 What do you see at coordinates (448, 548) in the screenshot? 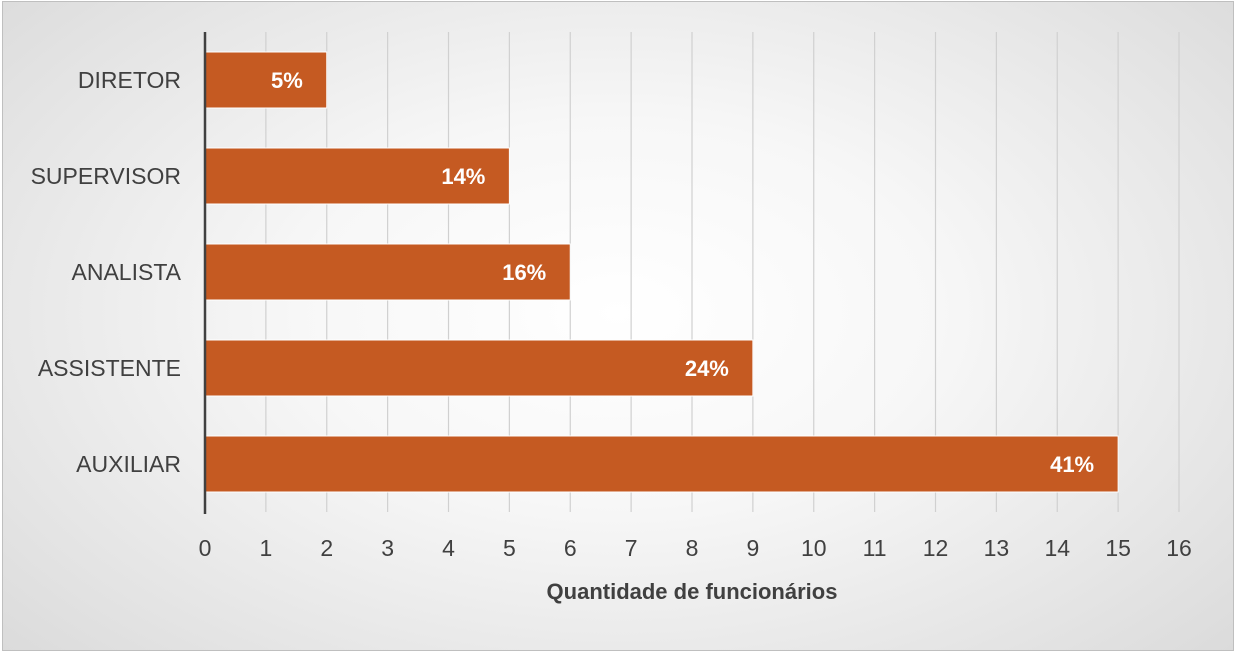
I see `x-tick-label: 4` at bounding box center [448, 548].